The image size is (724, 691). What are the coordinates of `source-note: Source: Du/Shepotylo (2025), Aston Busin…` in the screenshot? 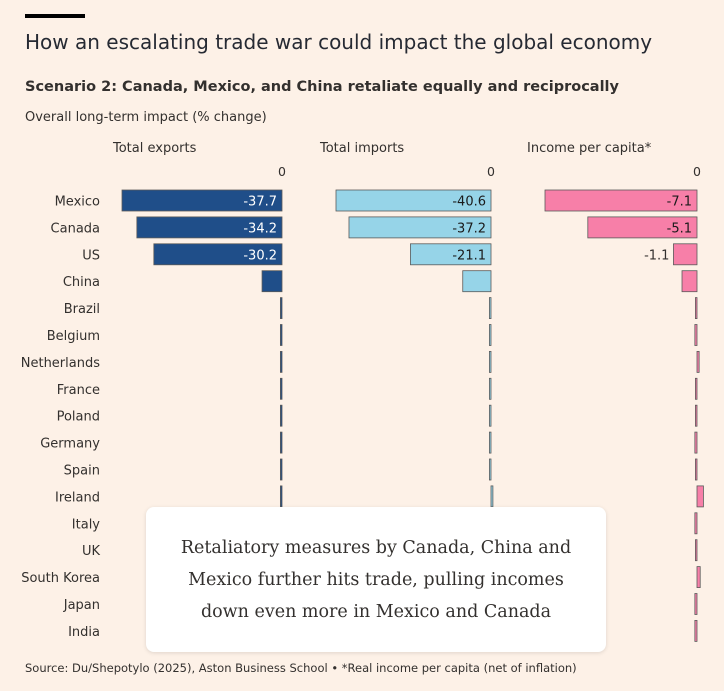 It's located at (301, 668).